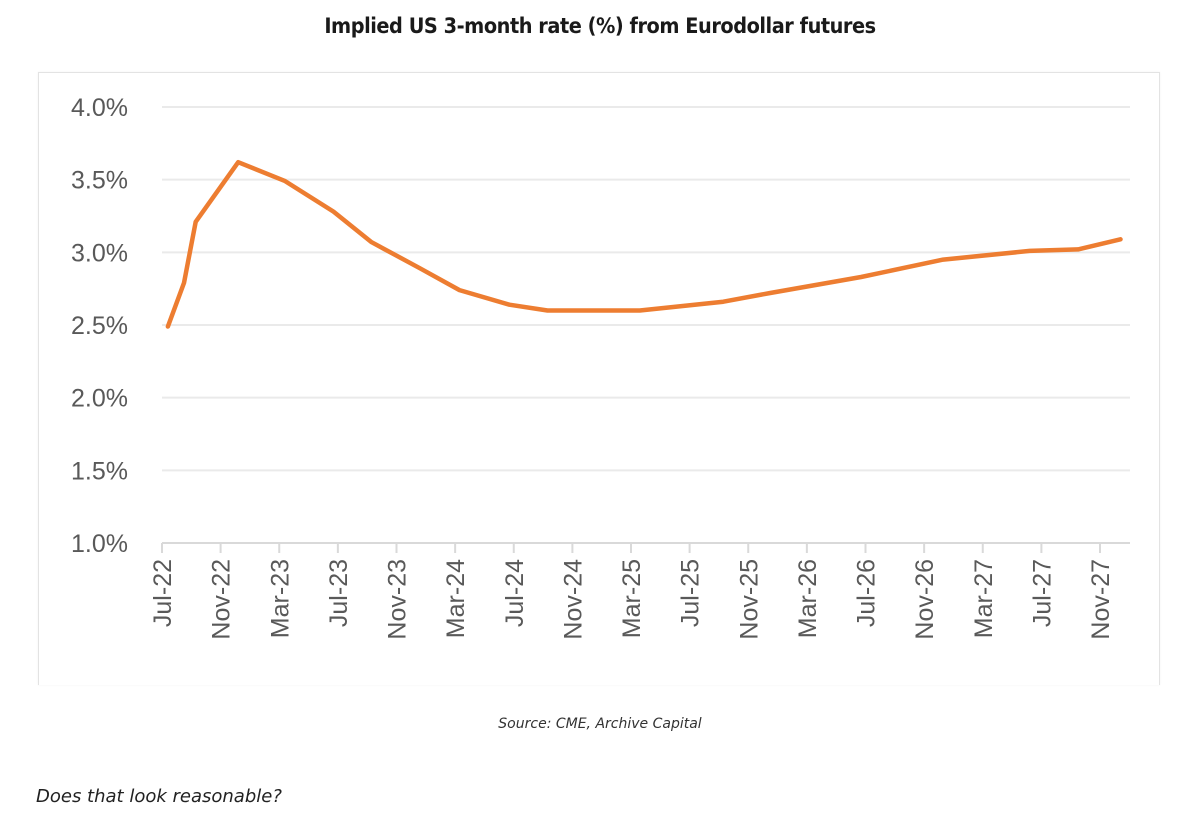 The height and width of the screenshot is (822, 1200). I want to click on y-axis-ticks: 4.0% 3.5% 3.0% 2.5% 2.0% 1.5% 1.0%, so click(99, 326).